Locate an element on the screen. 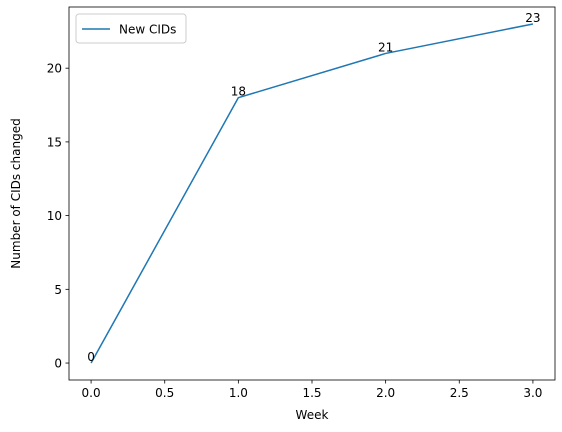  x-tick-label: 2.5 is located at coordinates (459, 393).